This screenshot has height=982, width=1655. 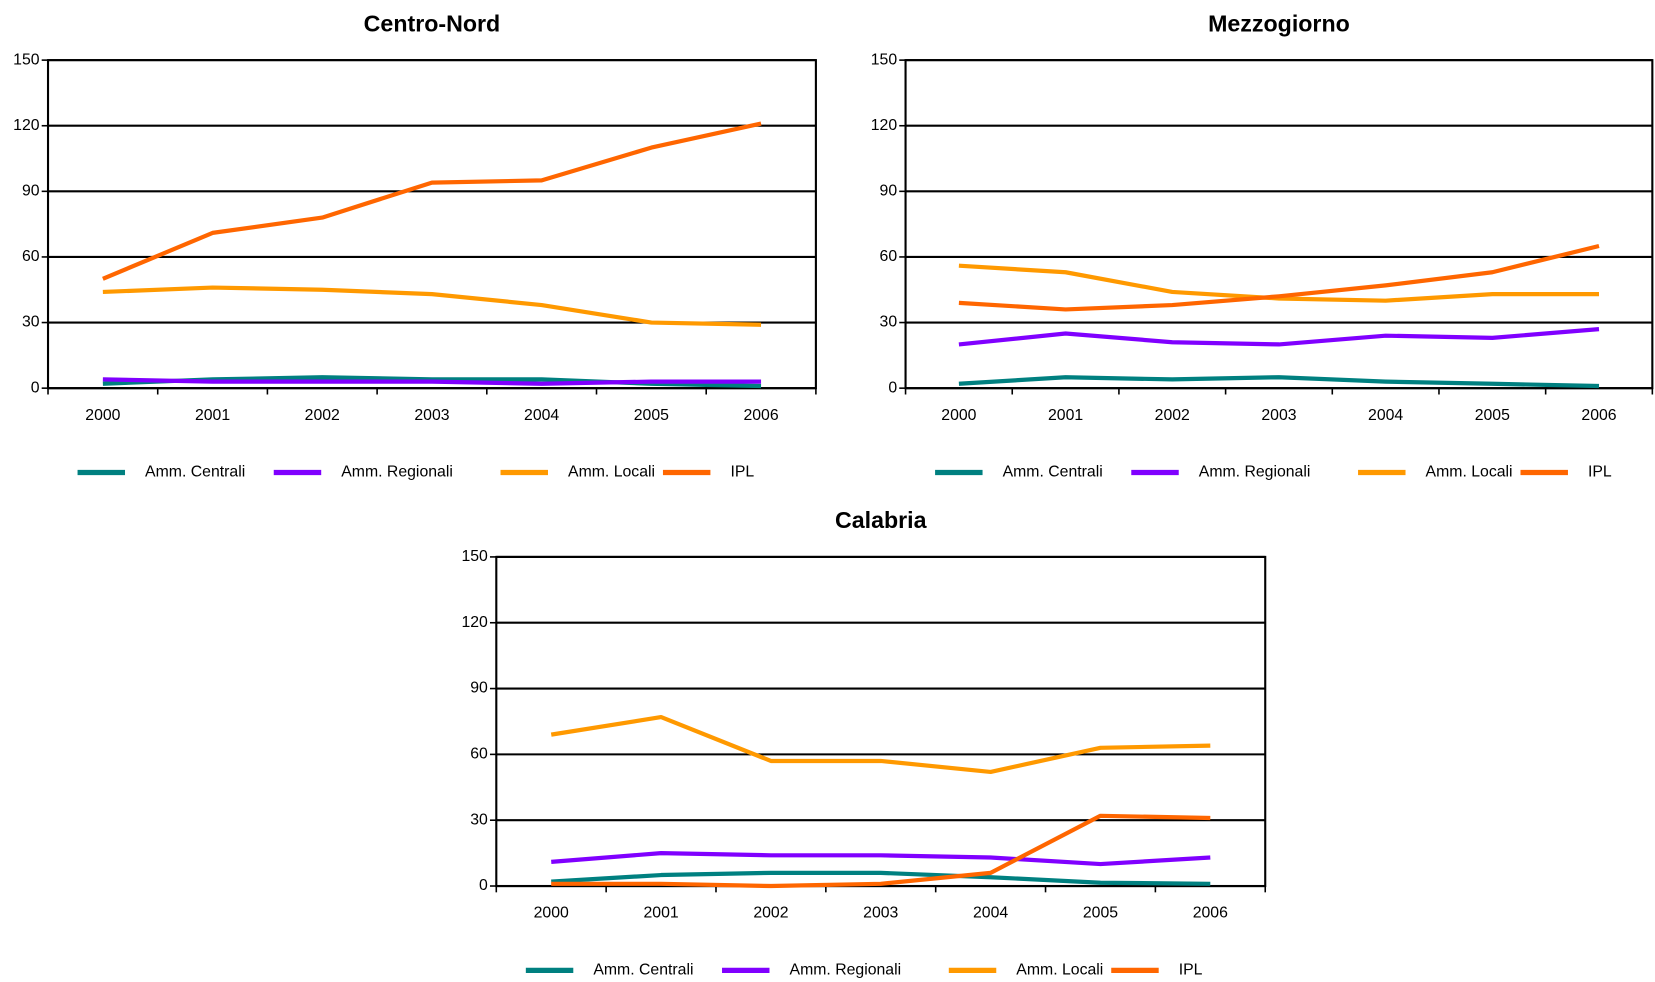 I want to click on chart-title: Centro-Nord, so click(x=432, y=23).